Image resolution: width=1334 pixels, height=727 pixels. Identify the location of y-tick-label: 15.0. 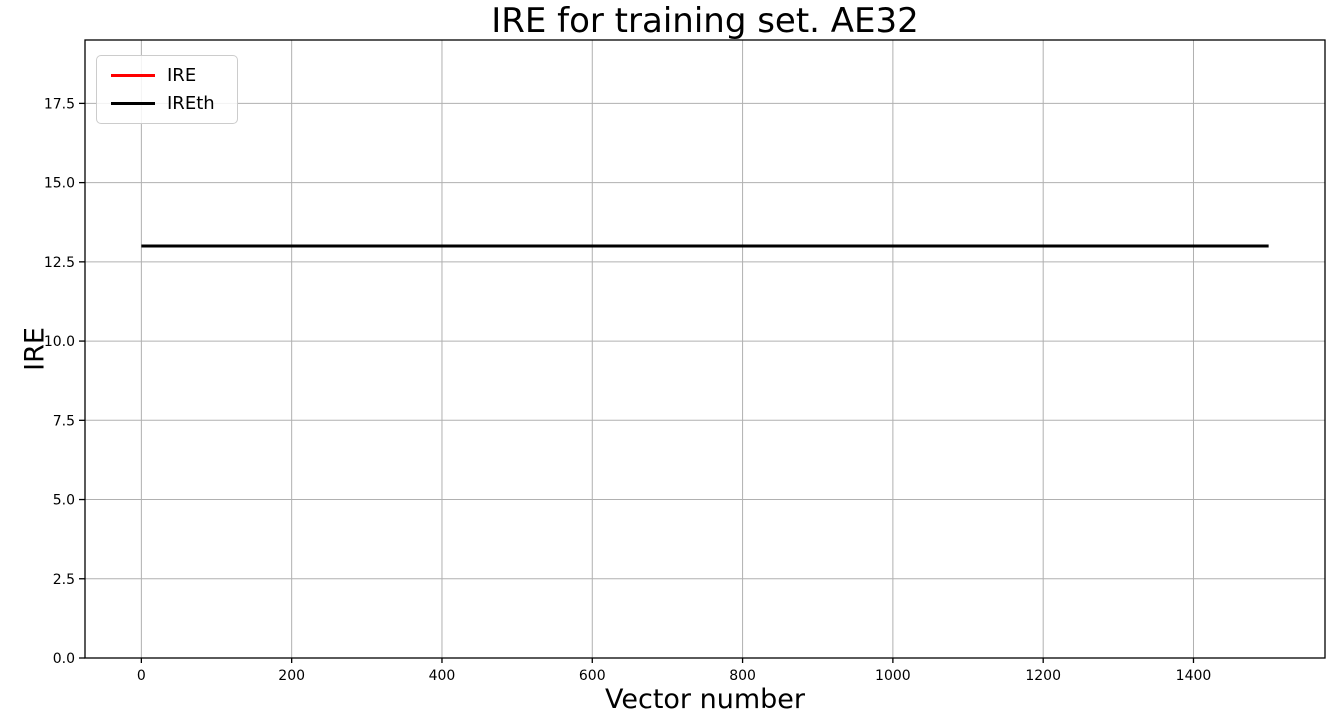
(59, 184).